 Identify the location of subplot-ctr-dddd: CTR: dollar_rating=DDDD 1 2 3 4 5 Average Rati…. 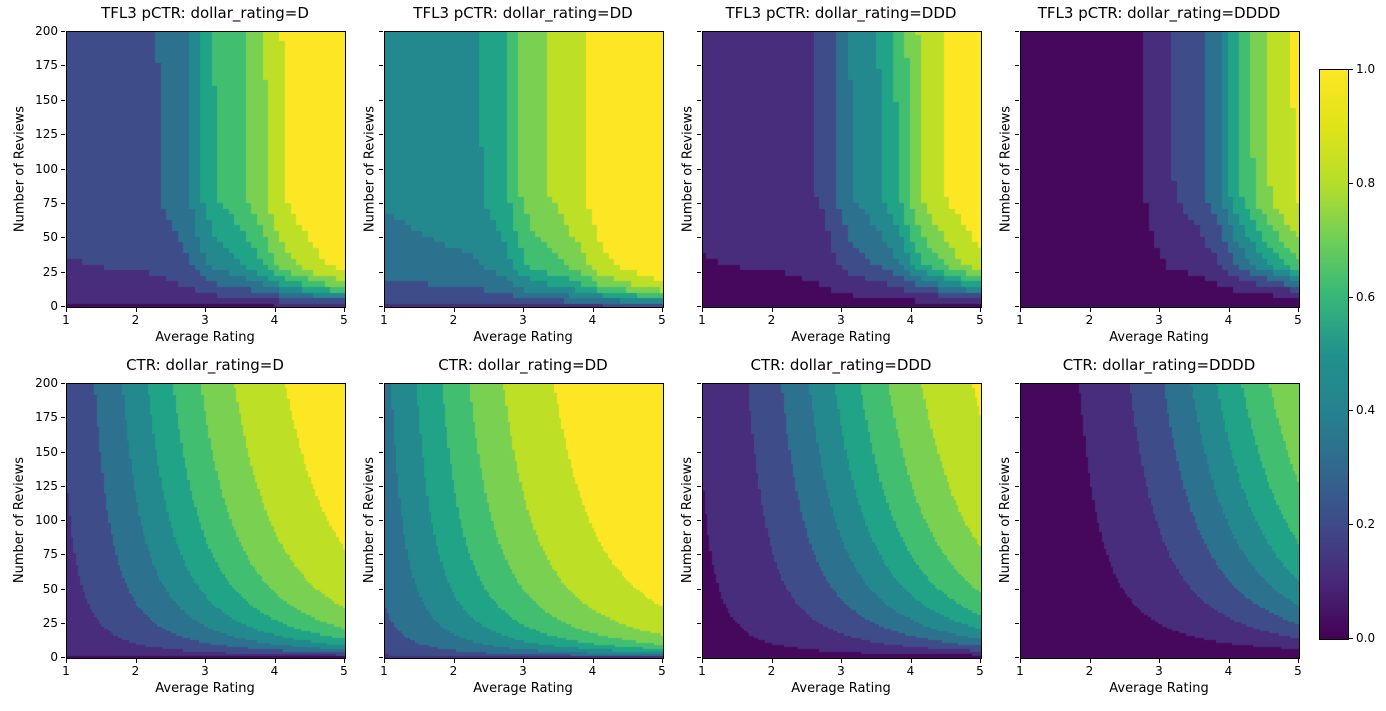
(1150, 526).